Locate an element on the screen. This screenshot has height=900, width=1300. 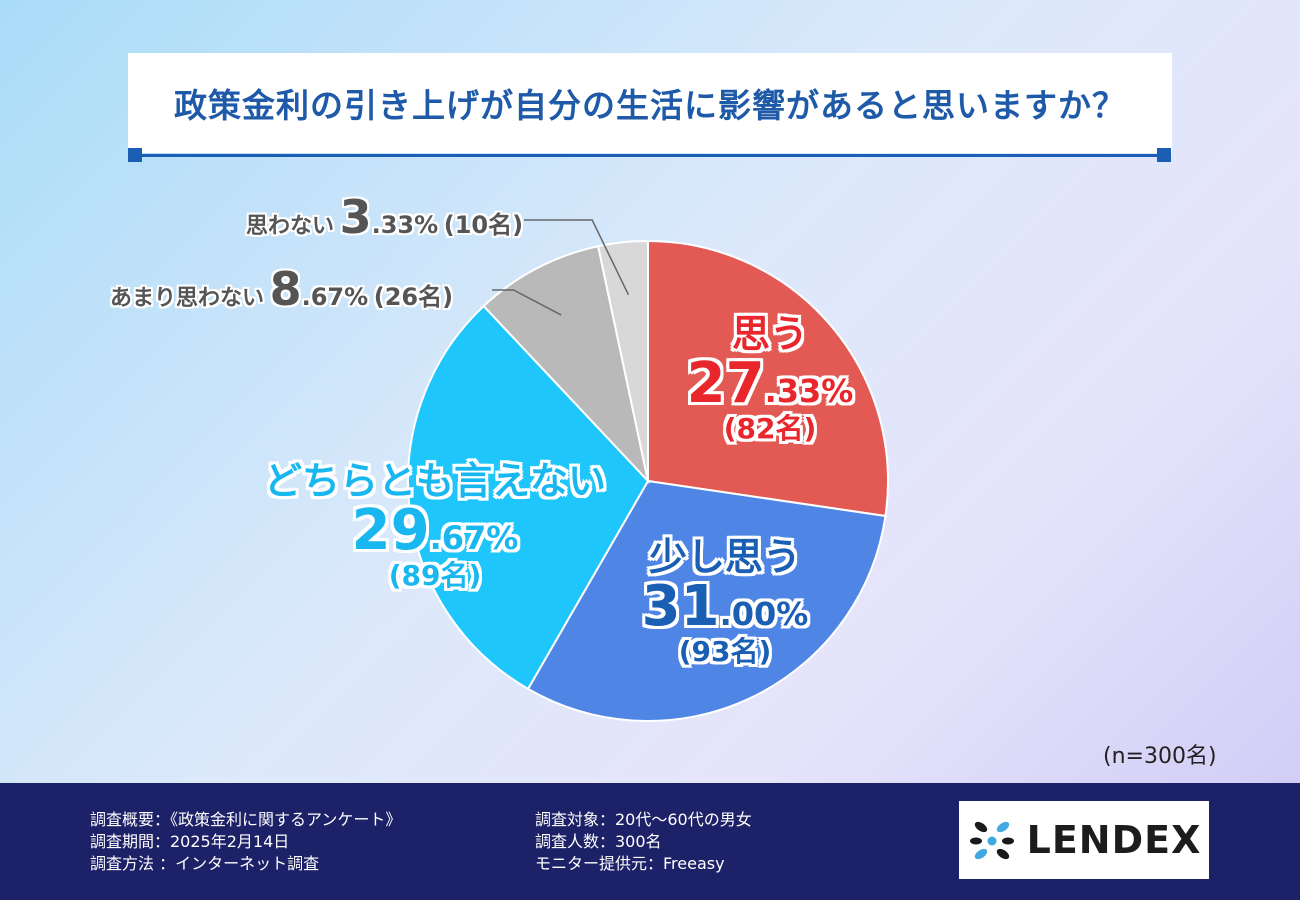
label-sukoshi-dec: .00% is located at coordinates (764, 613).